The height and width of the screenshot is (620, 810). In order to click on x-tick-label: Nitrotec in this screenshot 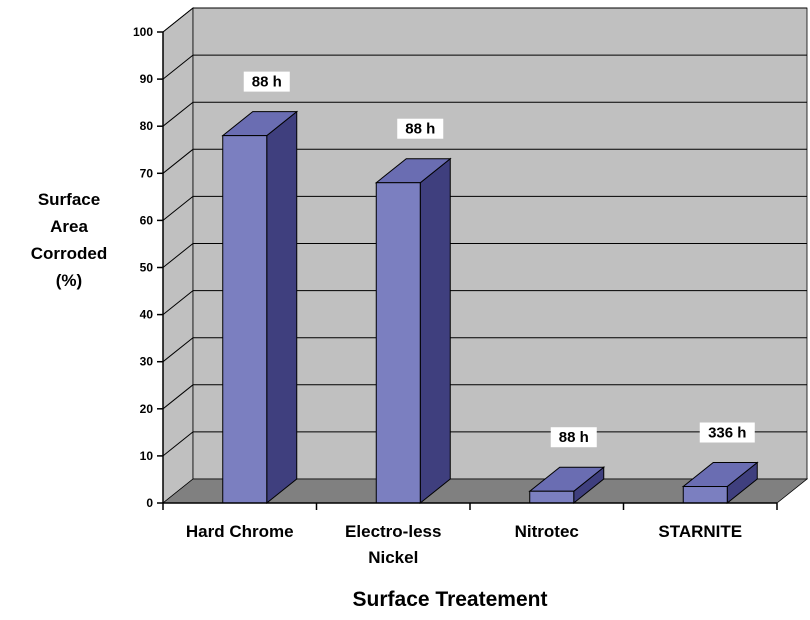, I will do `click(547, 531)`.